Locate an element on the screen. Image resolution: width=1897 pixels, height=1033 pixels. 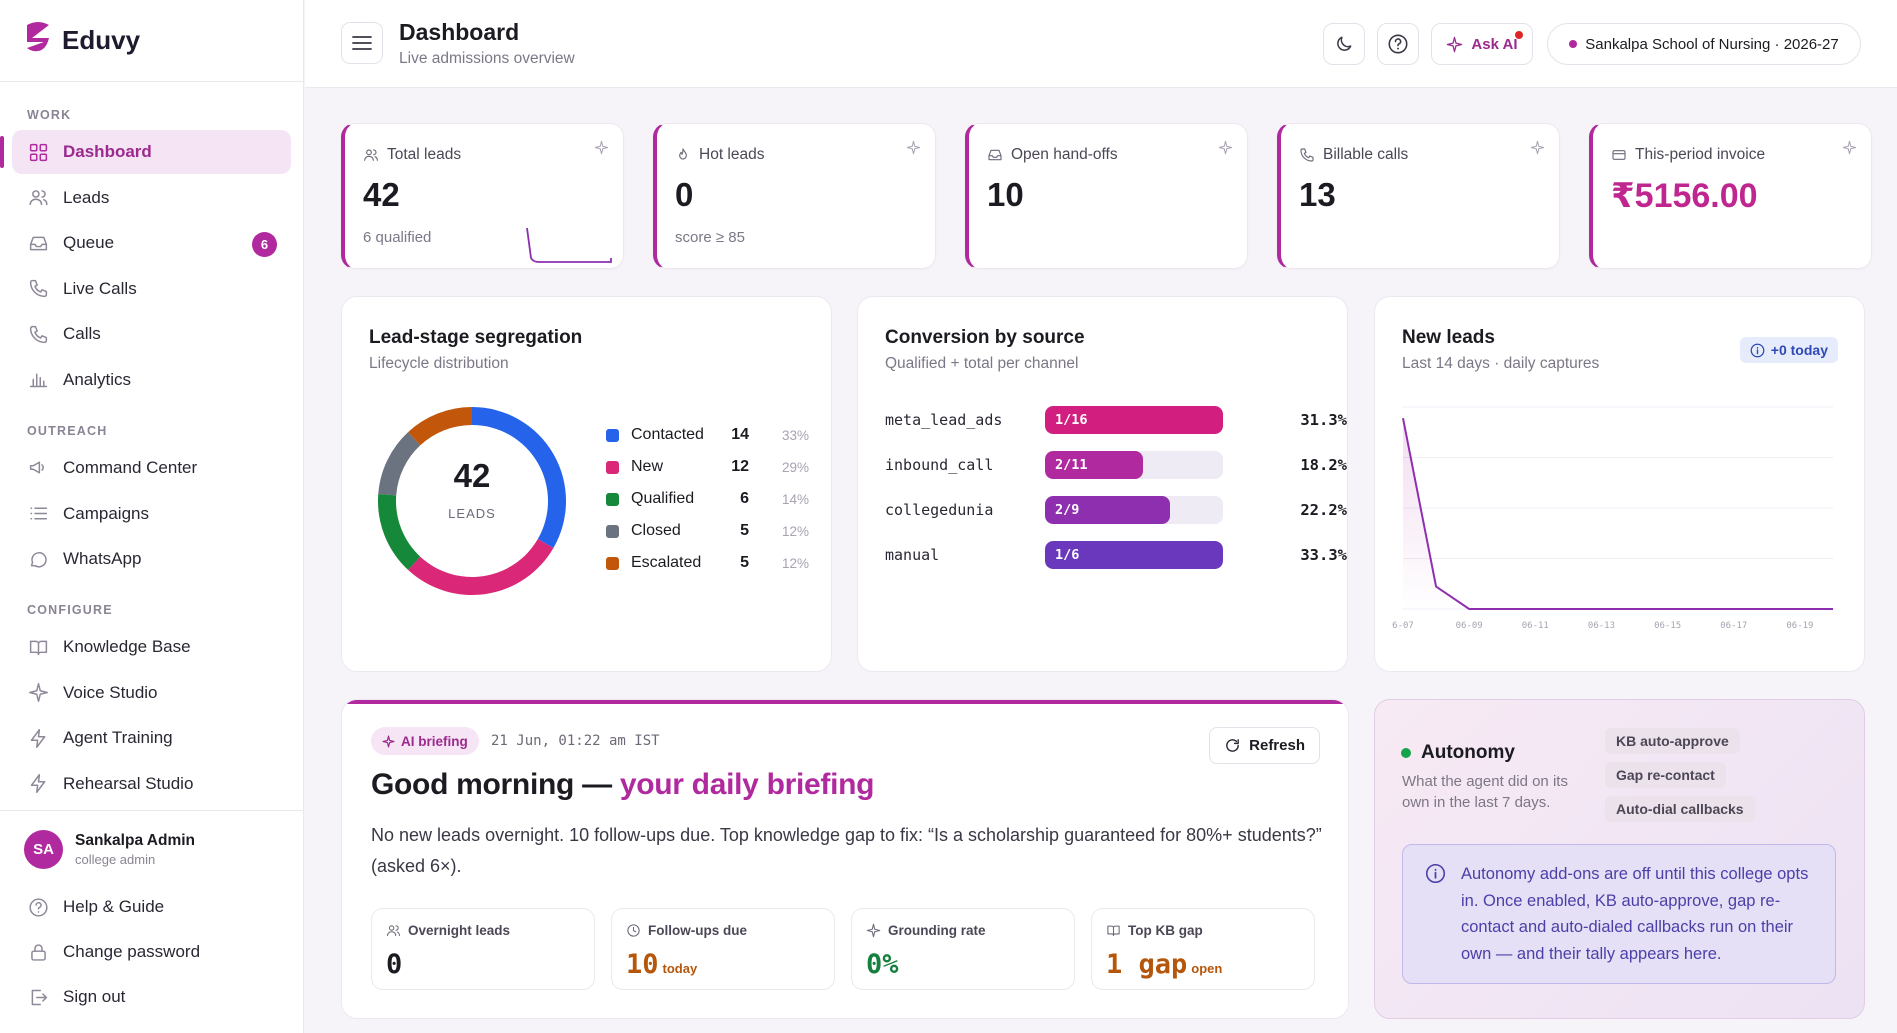
stat-subtext: score ≥ 85 is located at coordinates (710, 237).